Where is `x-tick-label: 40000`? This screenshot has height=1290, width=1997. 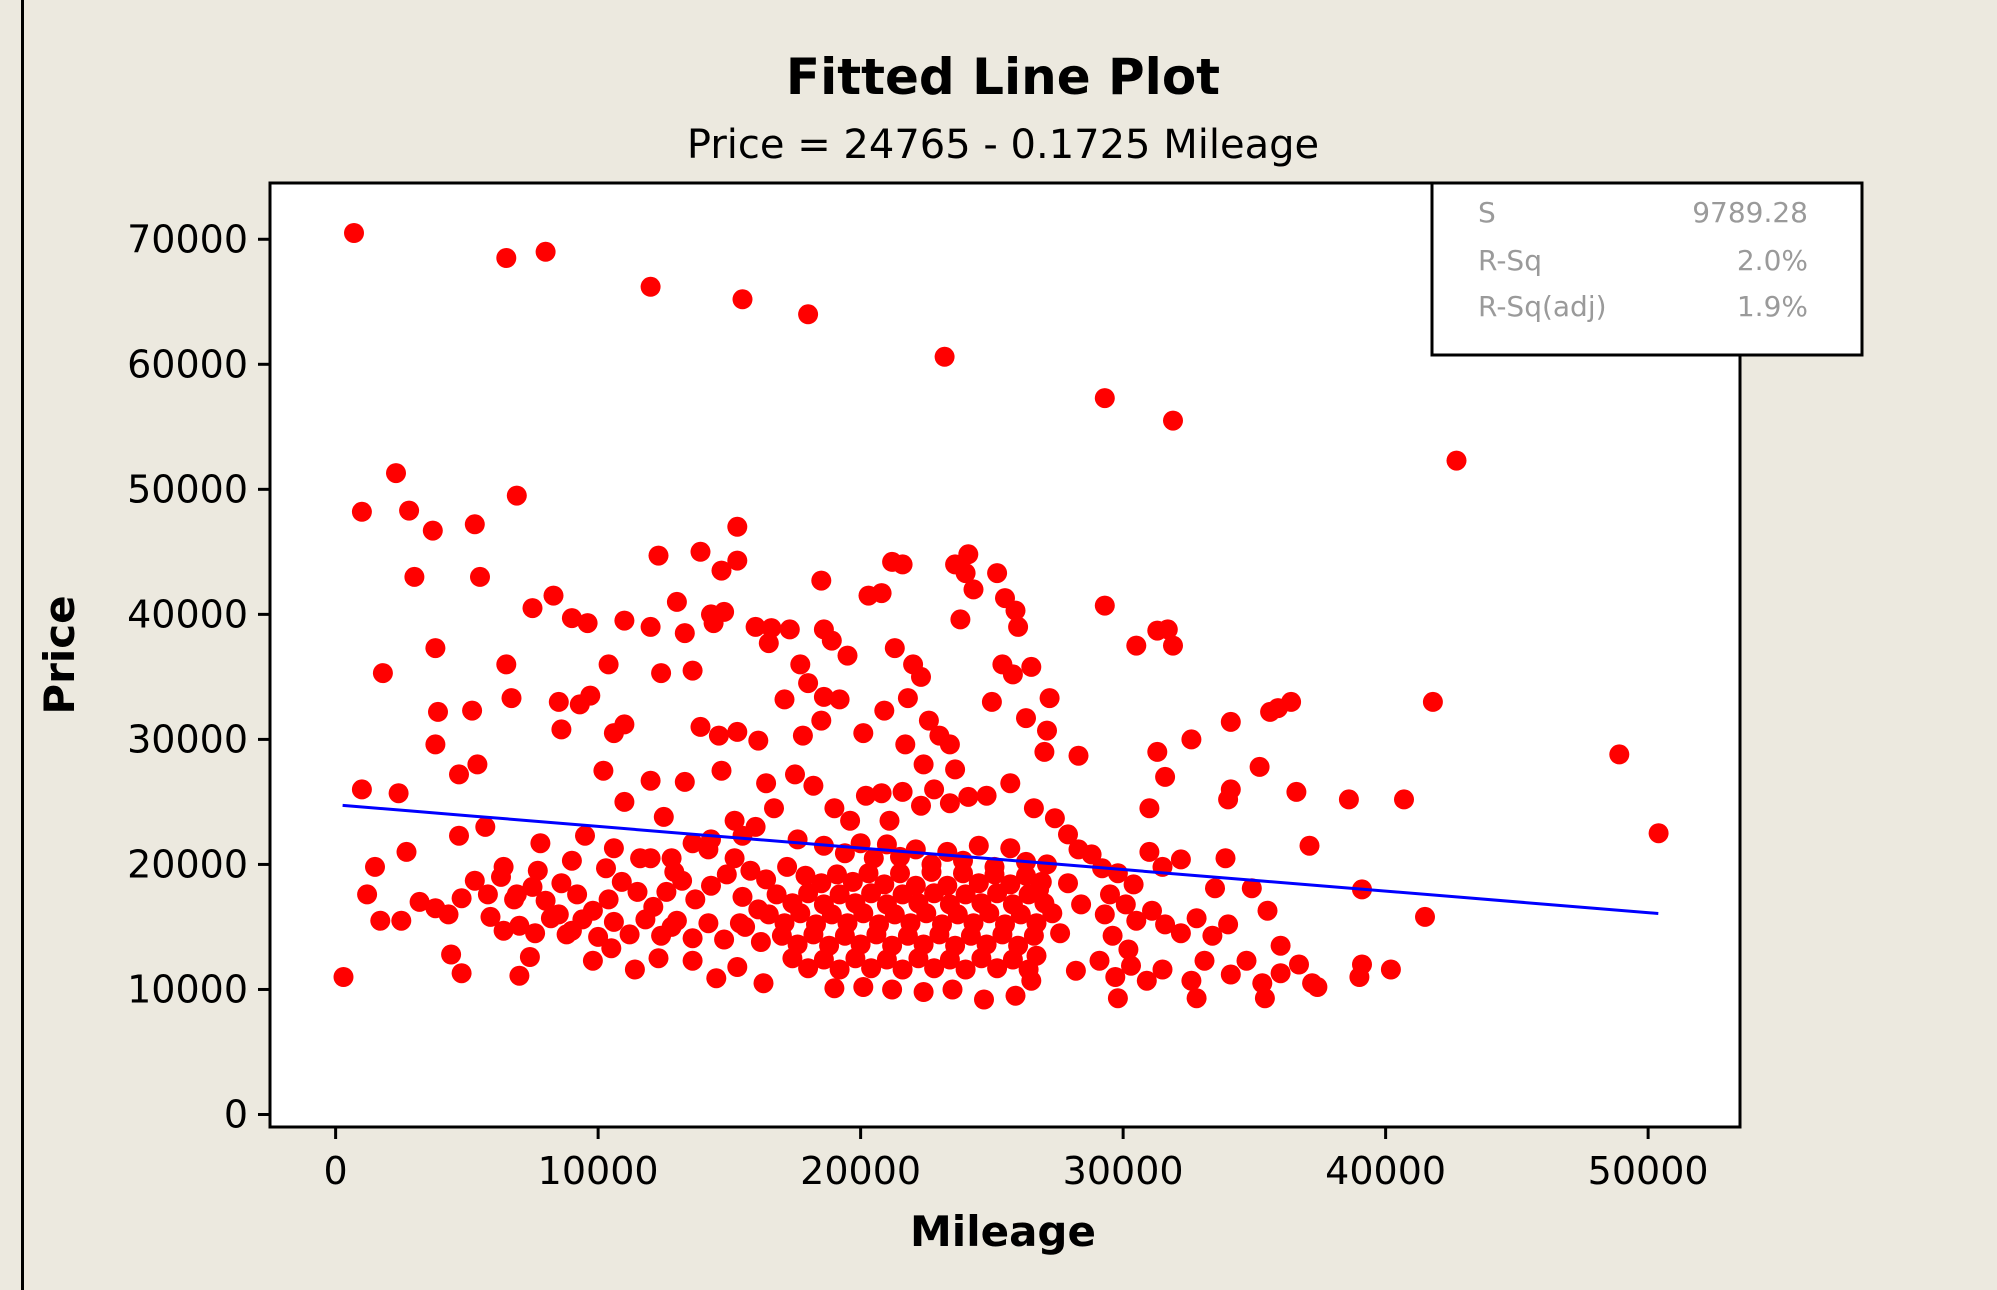 x-tick-label: 40000 is located at coordinates (1385, 1171).